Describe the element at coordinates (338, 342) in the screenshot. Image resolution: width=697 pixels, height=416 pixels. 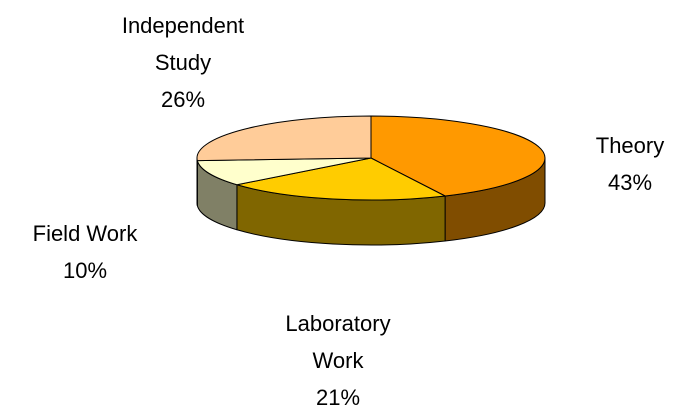
I see `category-label: Laboratory Work` at that location.